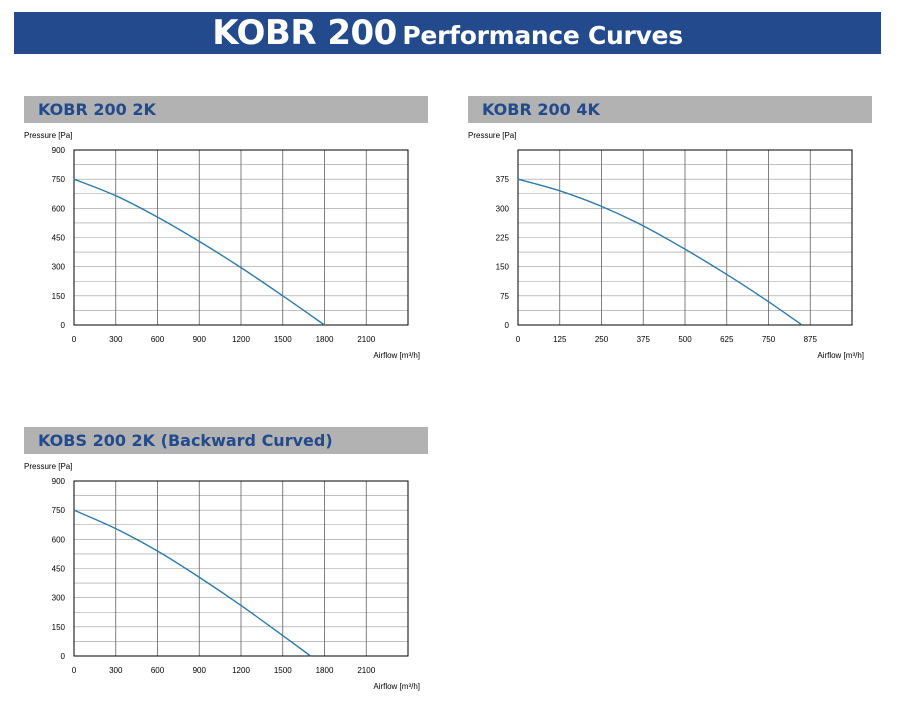  Describe the element at coordinates (560, 339) in the screenshot. I see `x-tick-label: 125` at that location.